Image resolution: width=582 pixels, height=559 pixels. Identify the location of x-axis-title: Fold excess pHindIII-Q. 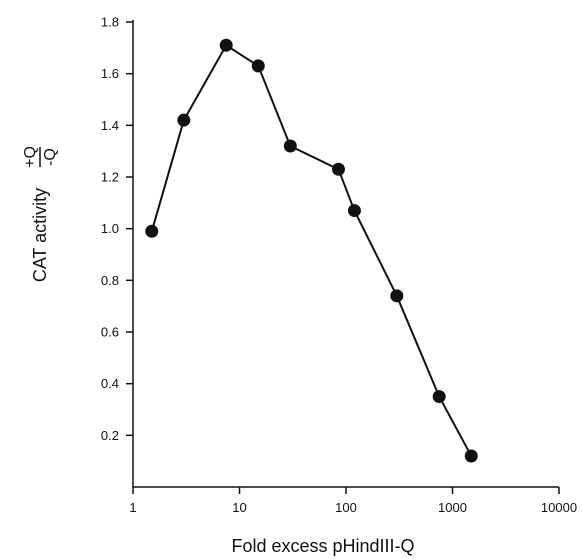
(322, 546).